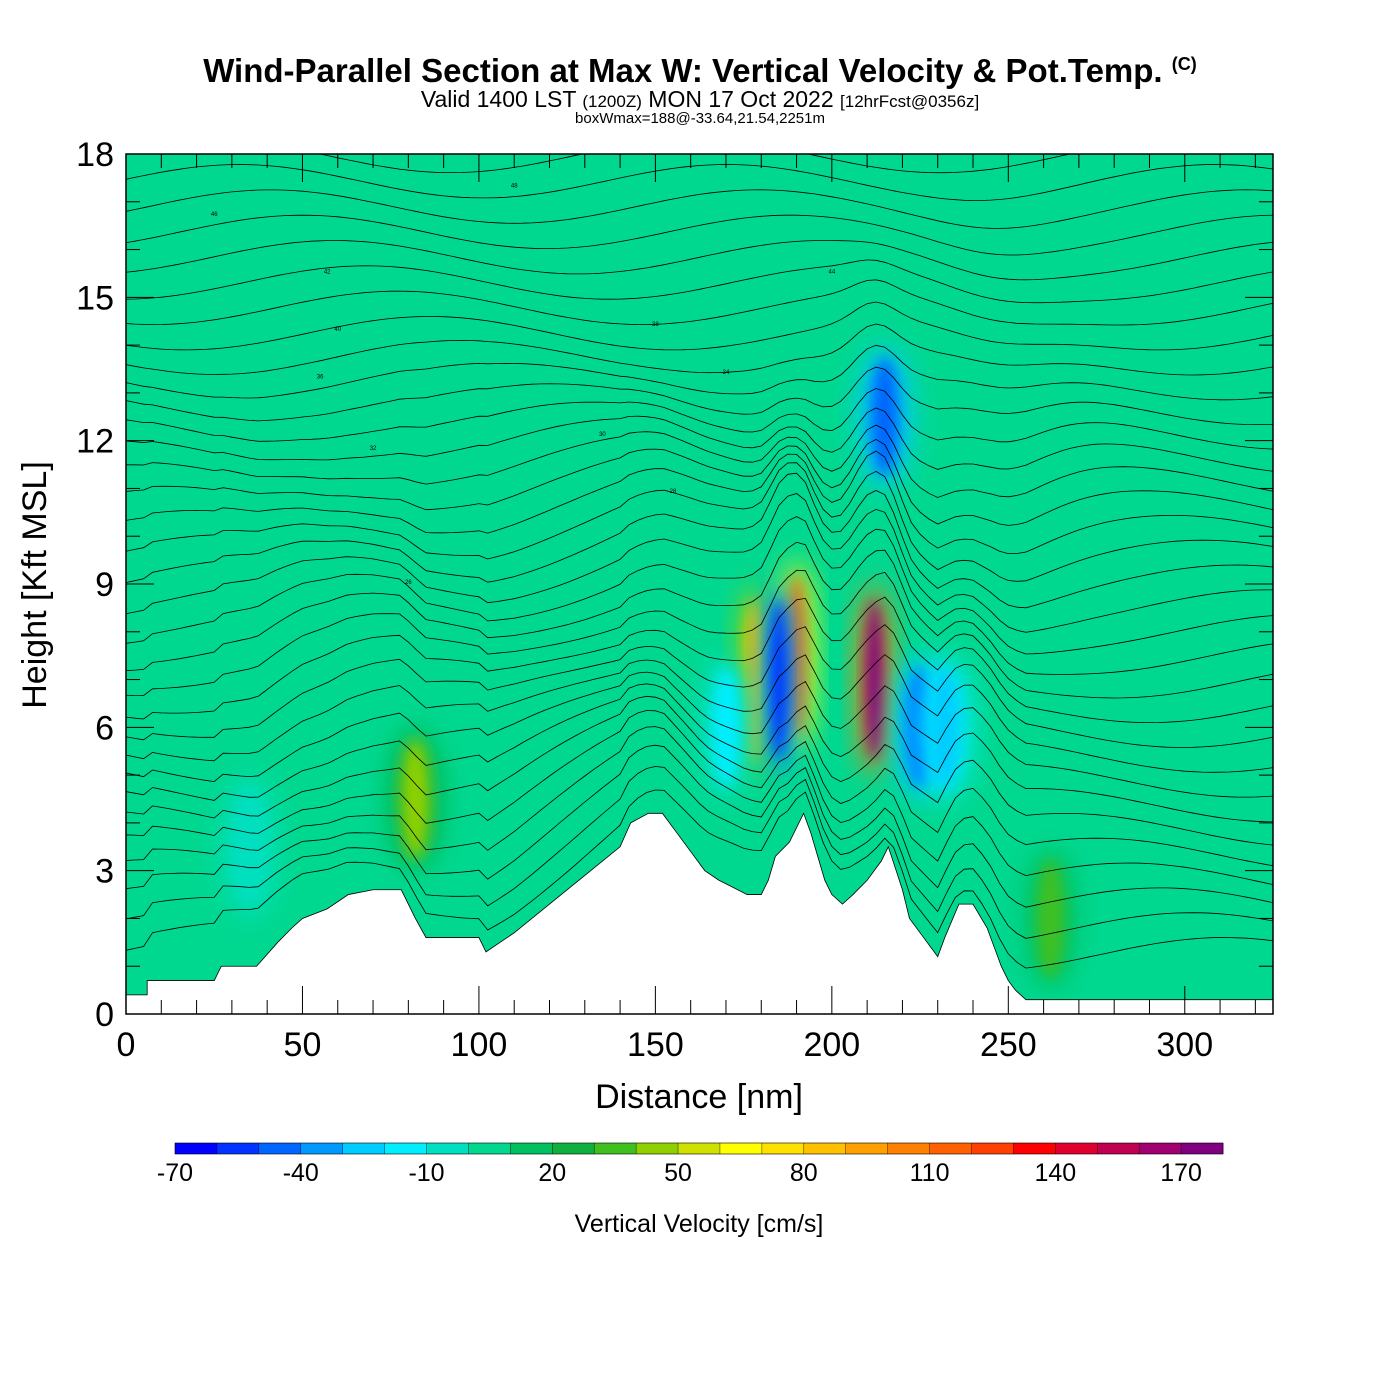 The height and width of the screenshot is (1400, 1400). Describe the element at coordinates (1055, 1173) in the screenshot. I see `colorbar-tick-label: 140` at that location.